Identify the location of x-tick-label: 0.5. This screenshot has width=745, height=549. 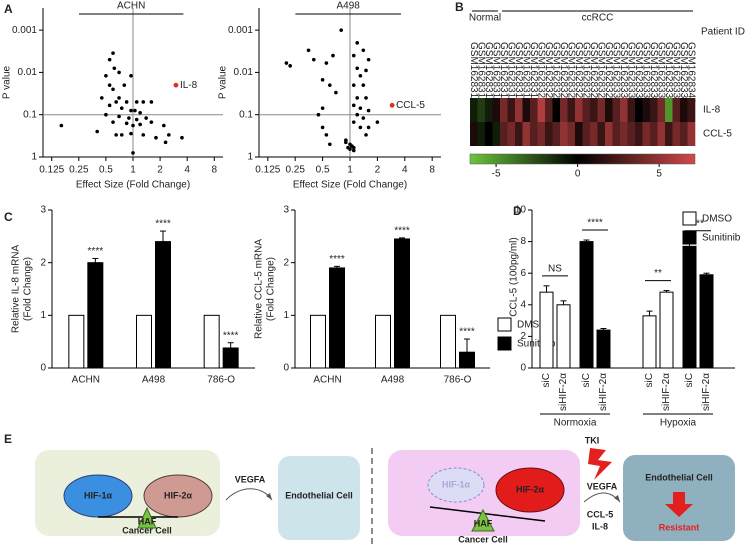
(106, 170).